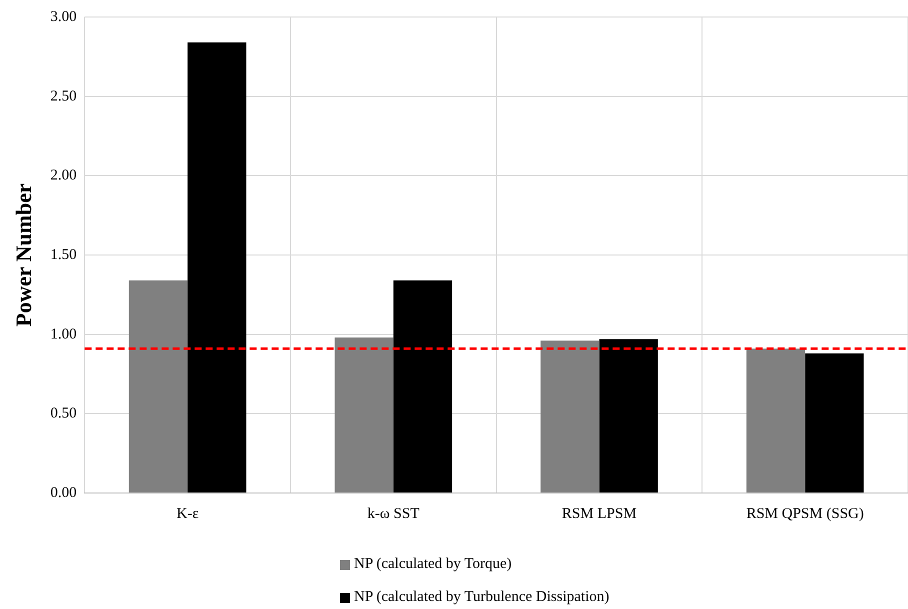 The image size is (908, 609). Describe the element at coordinates (599, 514) in the screenshot. I see `x-tick-label: RSM LPSM` at that location.